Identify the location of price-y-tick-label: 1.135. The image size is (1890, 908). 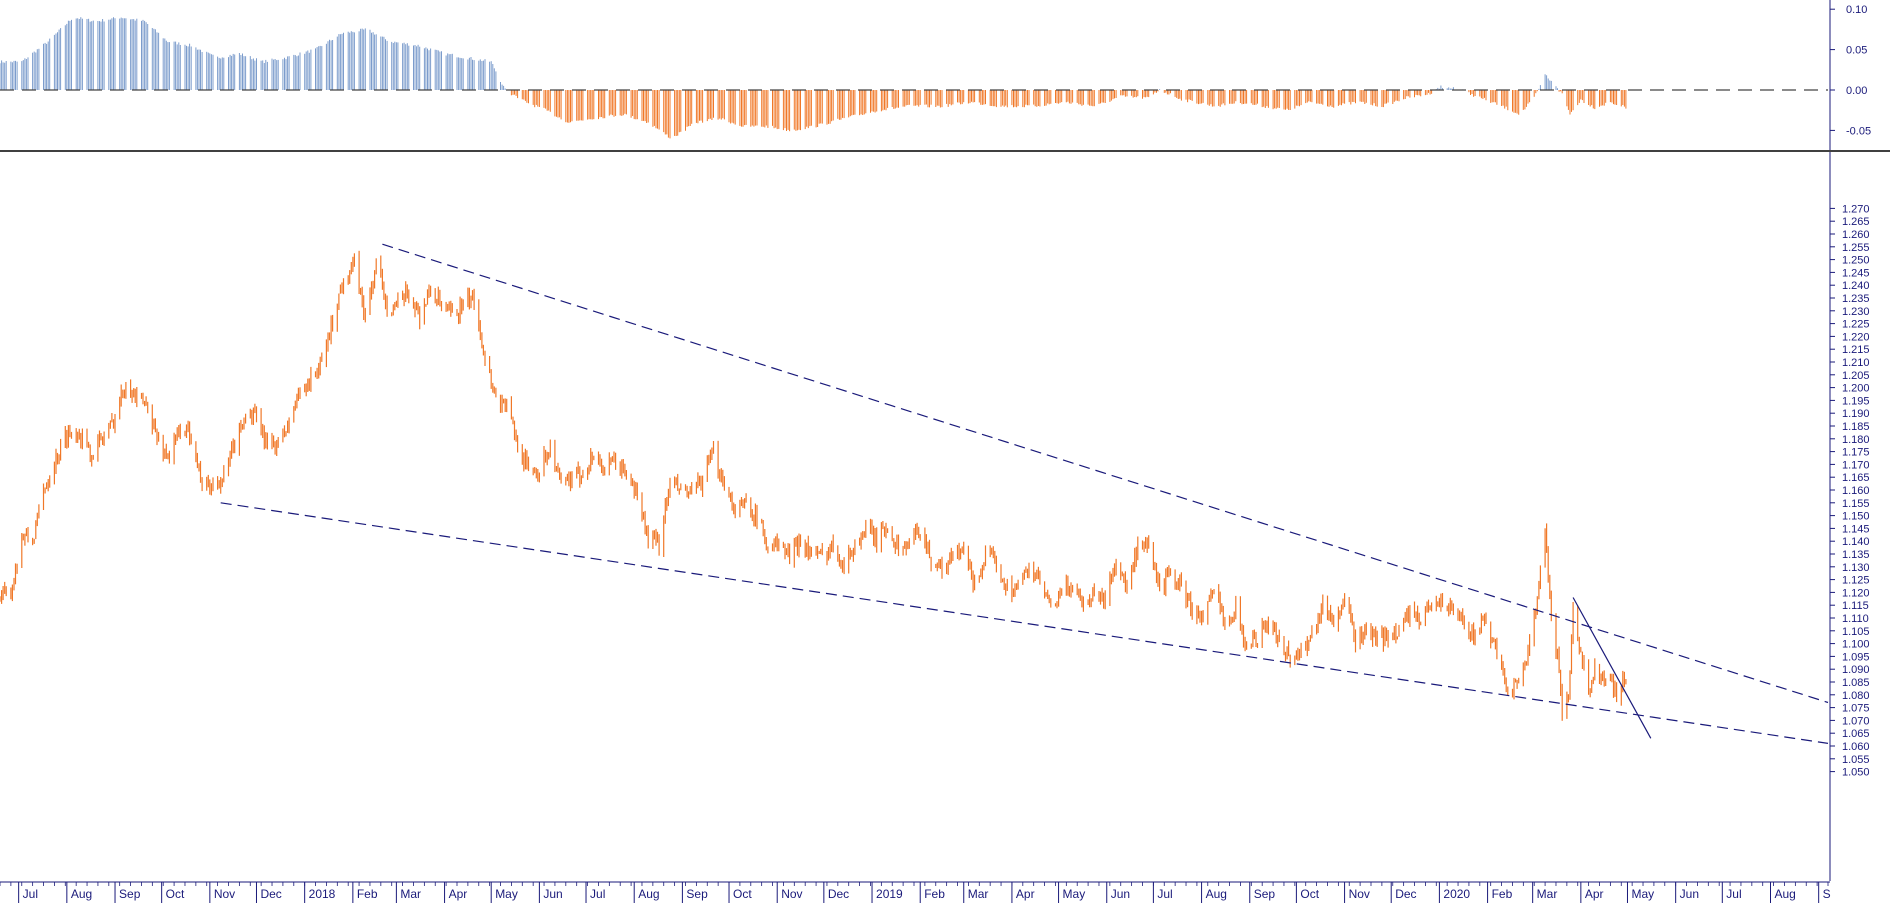
(1856, 555).